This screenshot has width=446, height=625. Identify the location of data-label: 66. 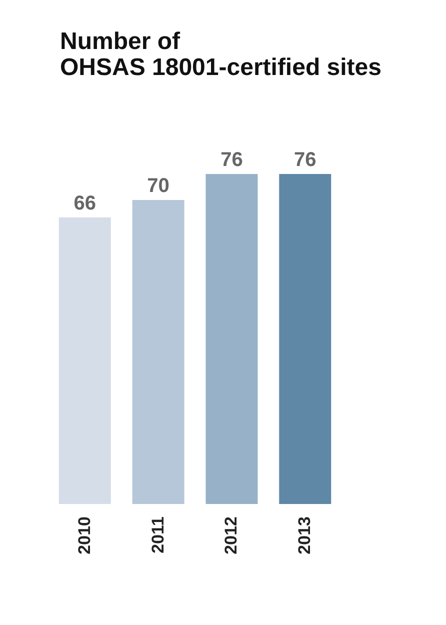
(85, 203).